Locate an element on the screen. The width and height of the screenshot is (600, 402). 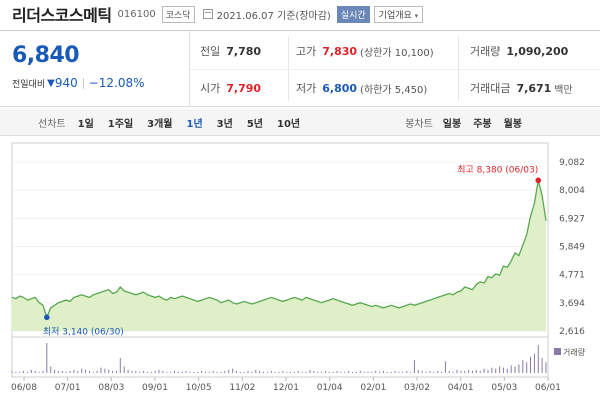
low-price: 저가 6,800 (하한가 5,450) is located at coordinates (361, 88).